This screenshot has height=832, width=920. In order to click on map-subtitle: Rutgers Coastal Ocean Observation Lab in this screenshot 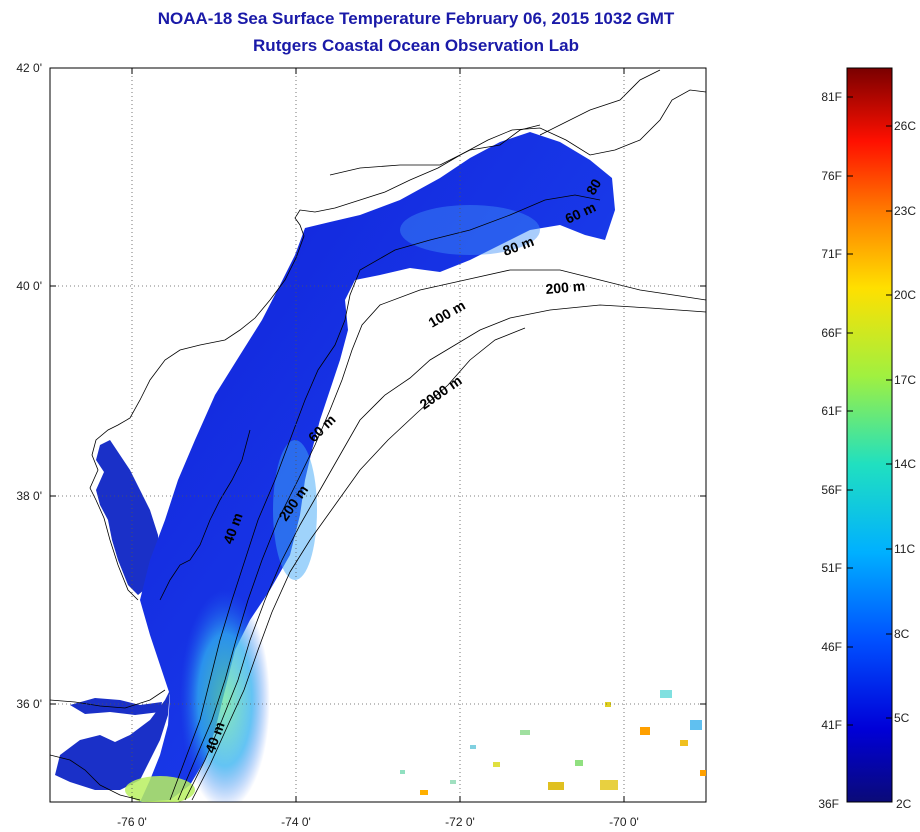, I will do `click(416, 45)`.